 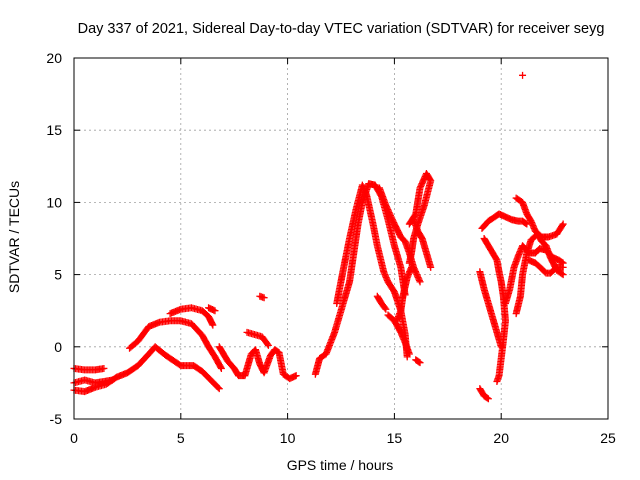 I want to click on x-tick-label: 0, so click(x=74, y=438).